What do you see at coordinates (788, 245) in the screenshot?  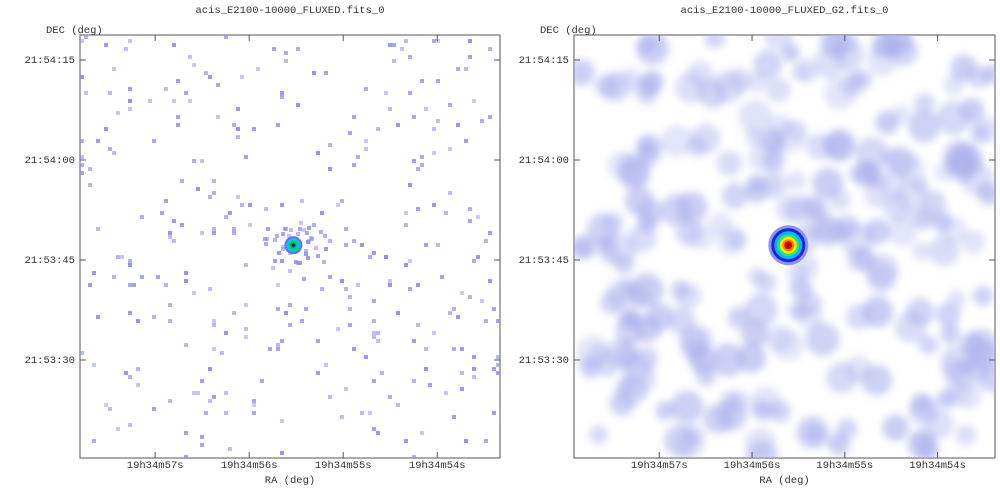 I see `source` at bounding box center [788, 245].